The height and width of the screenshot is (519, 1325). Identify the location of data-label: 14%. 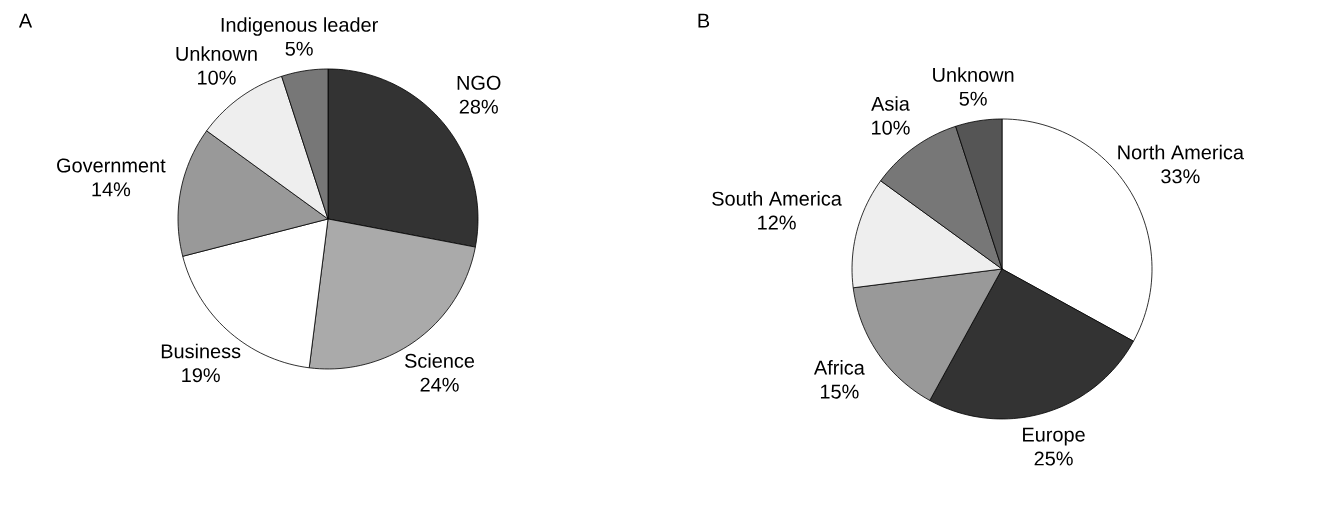
(111, 189).